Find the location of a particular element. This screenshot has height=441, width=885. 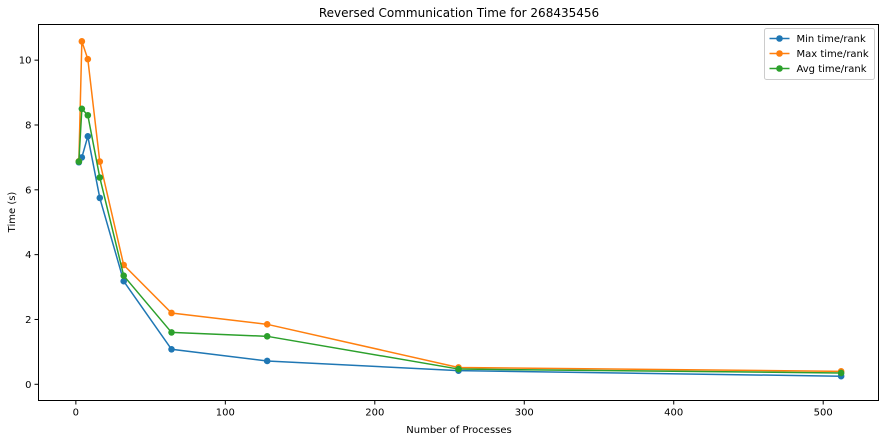

x-tick-label: 200 is located at coordinates (374, 413).